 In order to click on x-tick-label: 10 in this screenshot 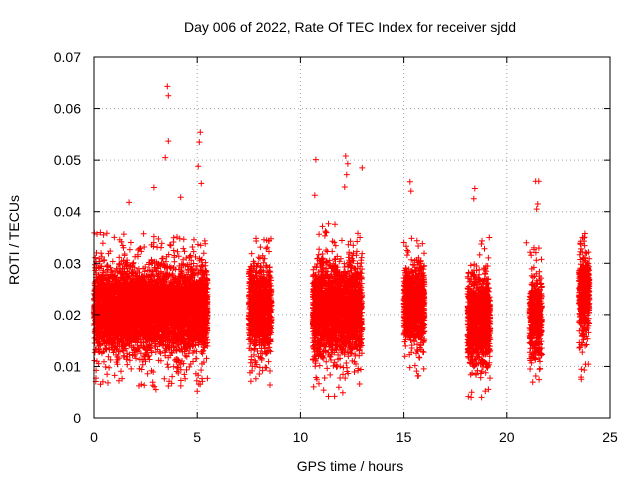, I will do `click(301, 437)`.